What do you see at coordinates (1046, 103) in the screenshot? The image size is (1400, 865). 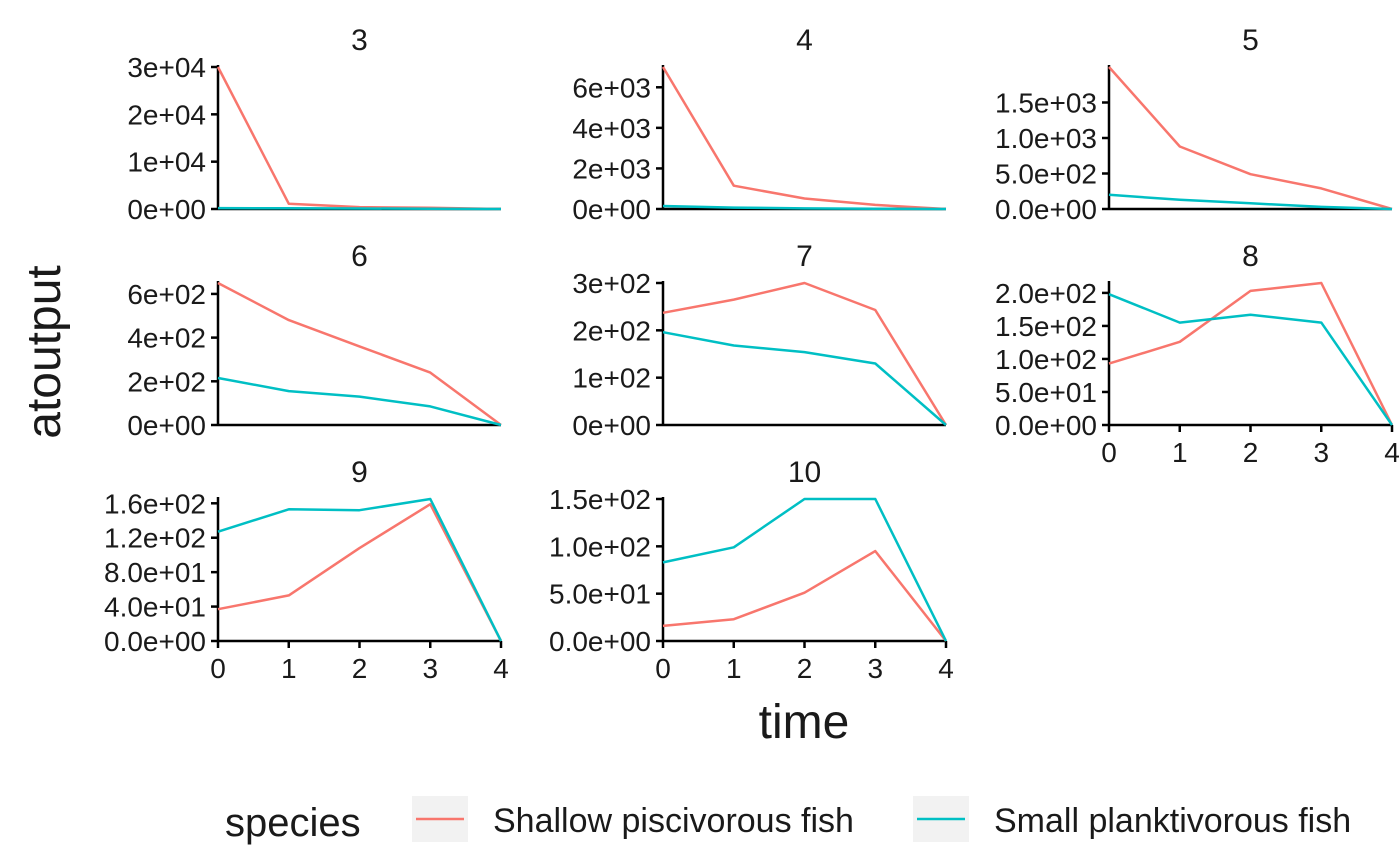 I see `y-tick-label: 1.5e+03` at bounding box center [1046, 103].